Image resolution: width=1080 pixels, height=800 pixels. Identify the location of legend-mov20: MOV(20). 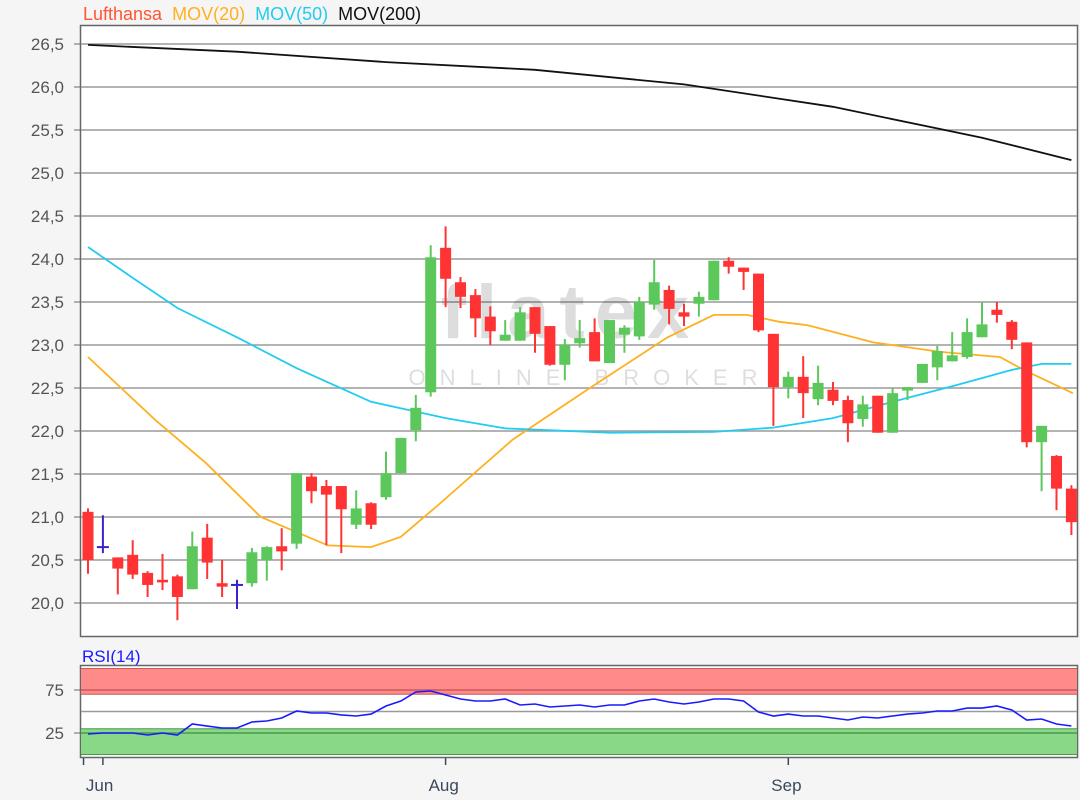
(208, 14).